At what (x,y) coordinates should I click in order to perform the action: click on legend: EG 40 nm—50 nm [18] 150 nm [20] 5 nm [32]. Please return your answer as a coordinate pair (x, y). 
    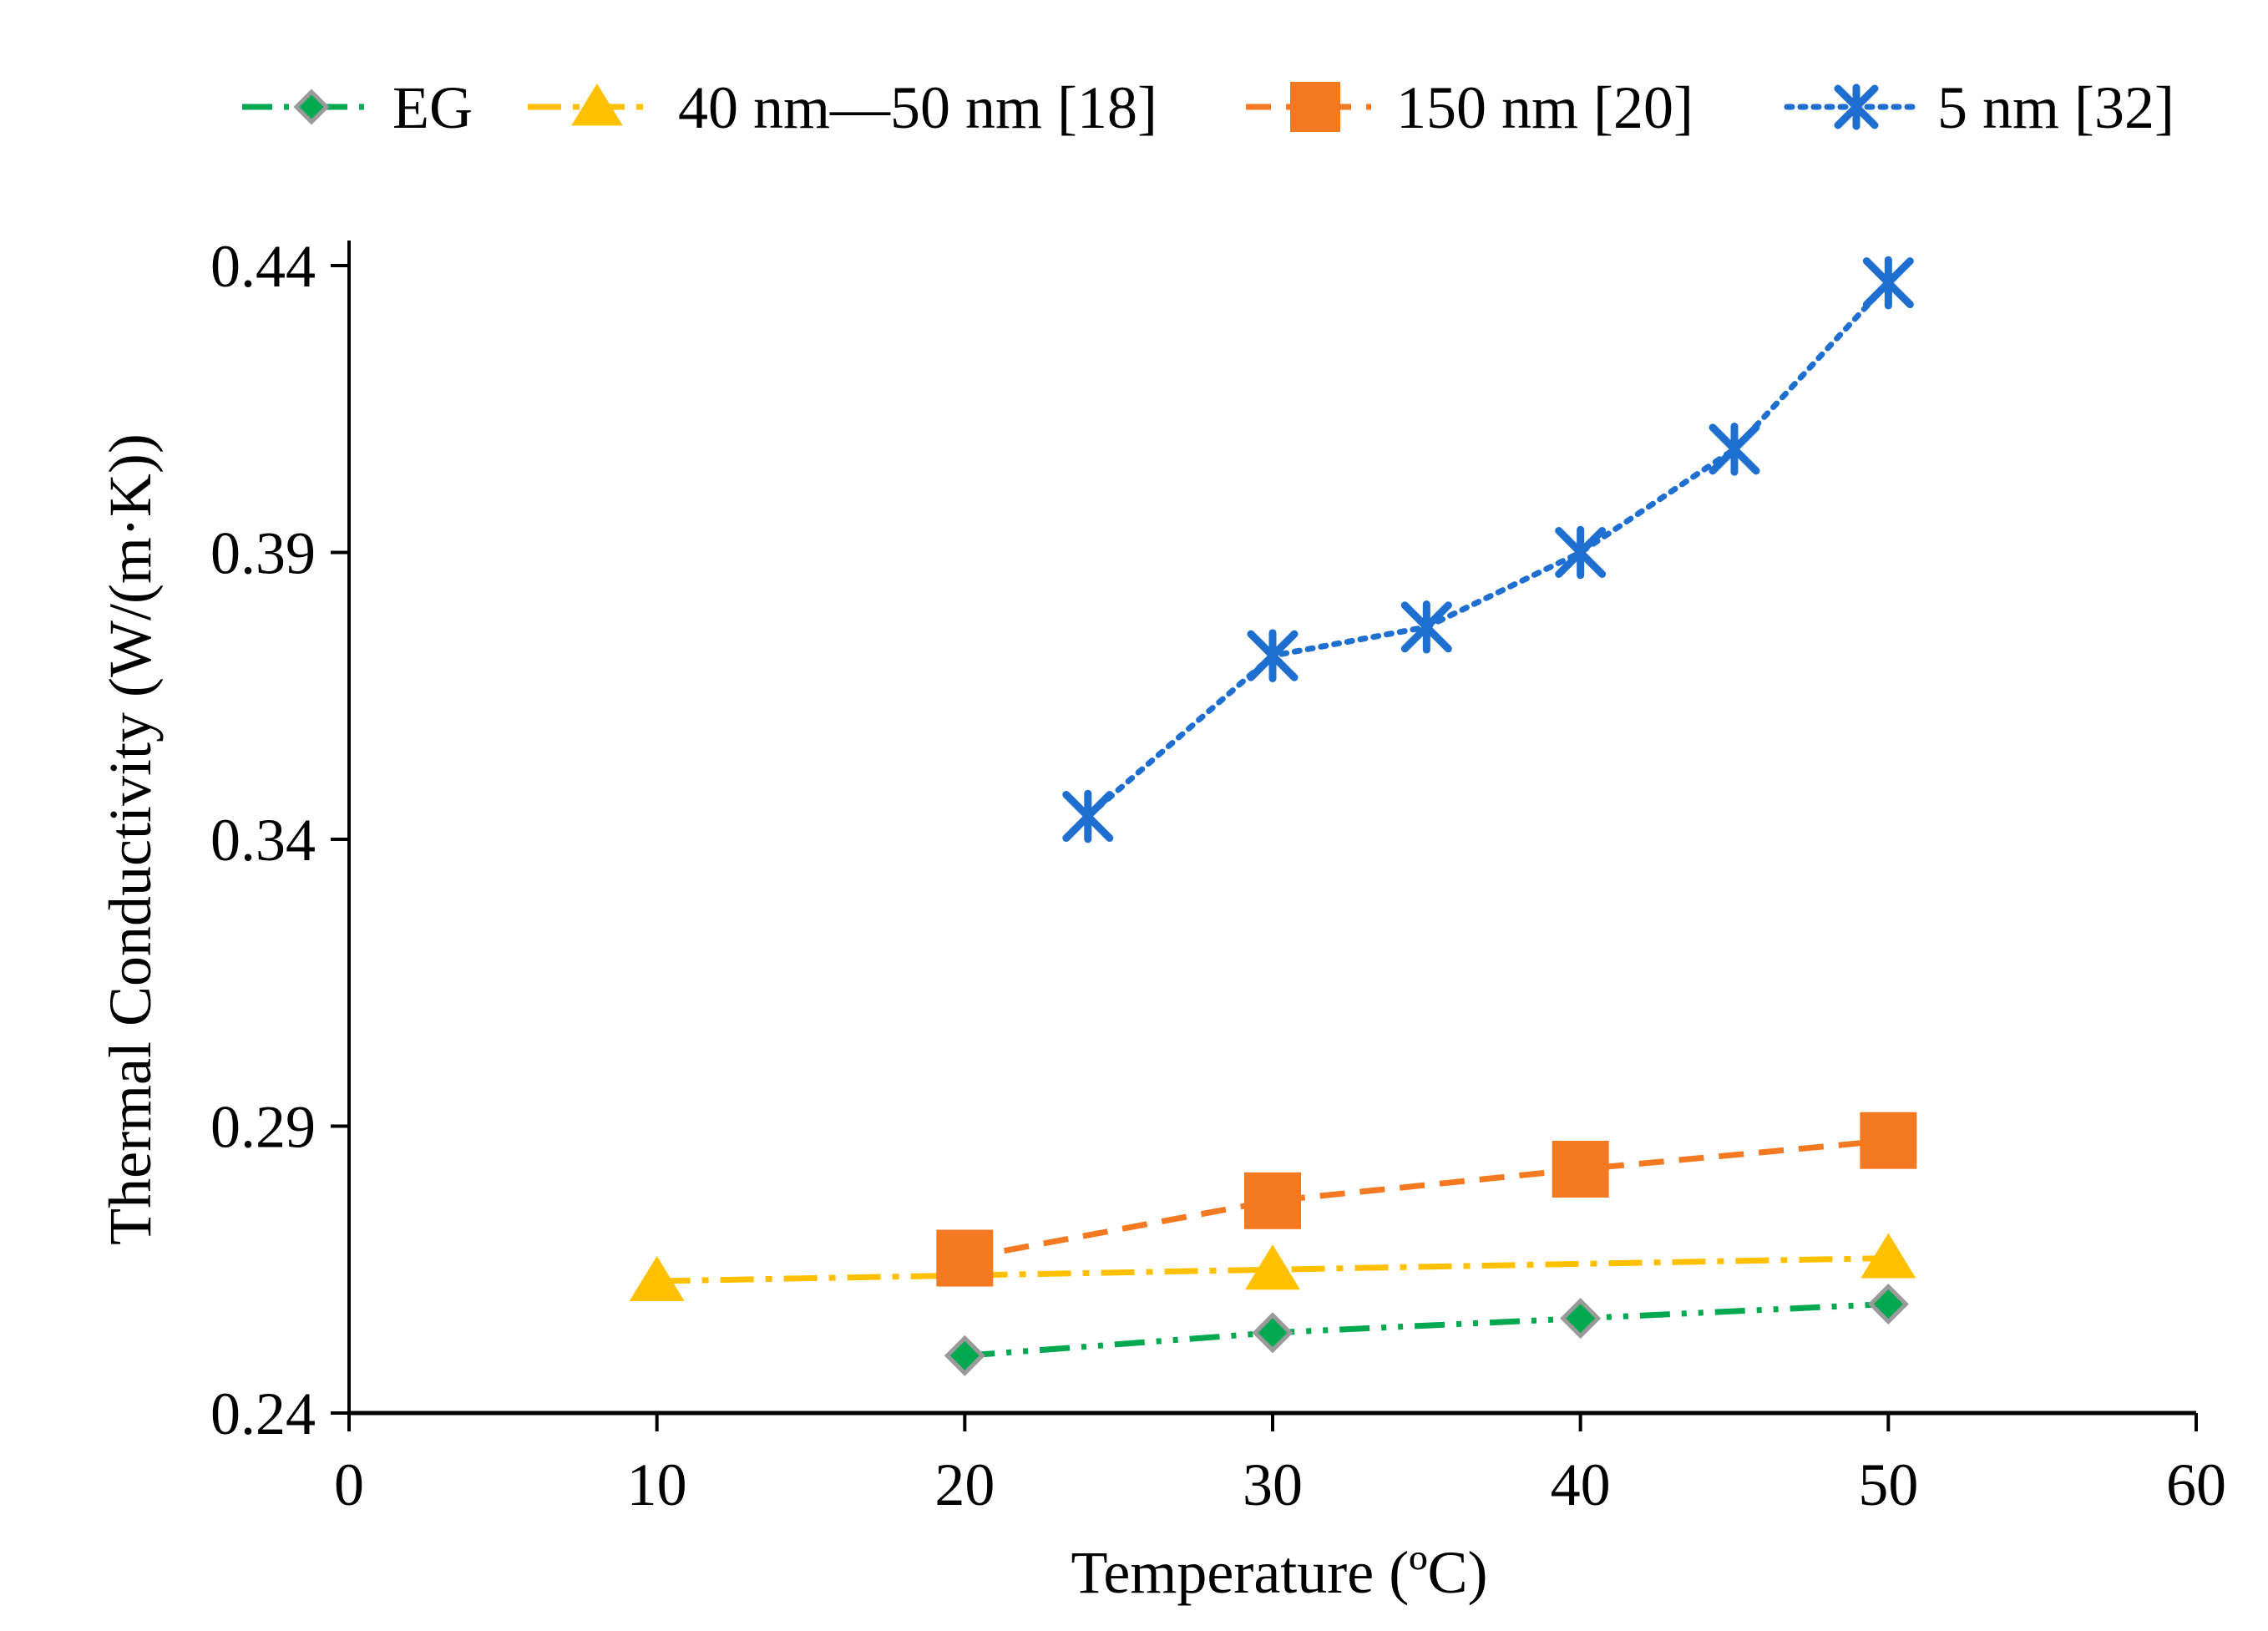
    Looking at the image, I should click on (1208, 107).